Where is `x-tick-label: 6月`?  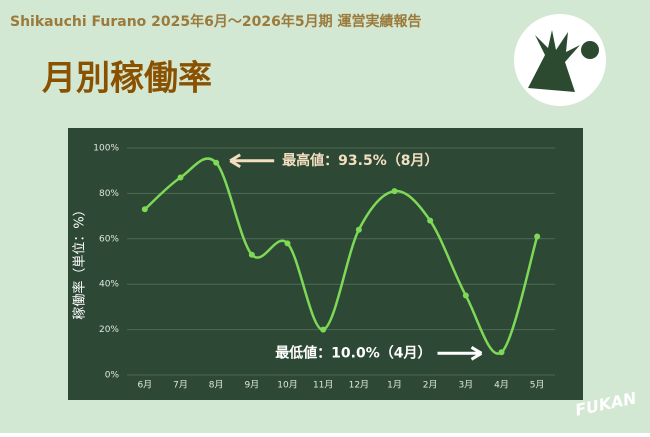 x-tick-label: 6月 is located at coordinates (144, 385).